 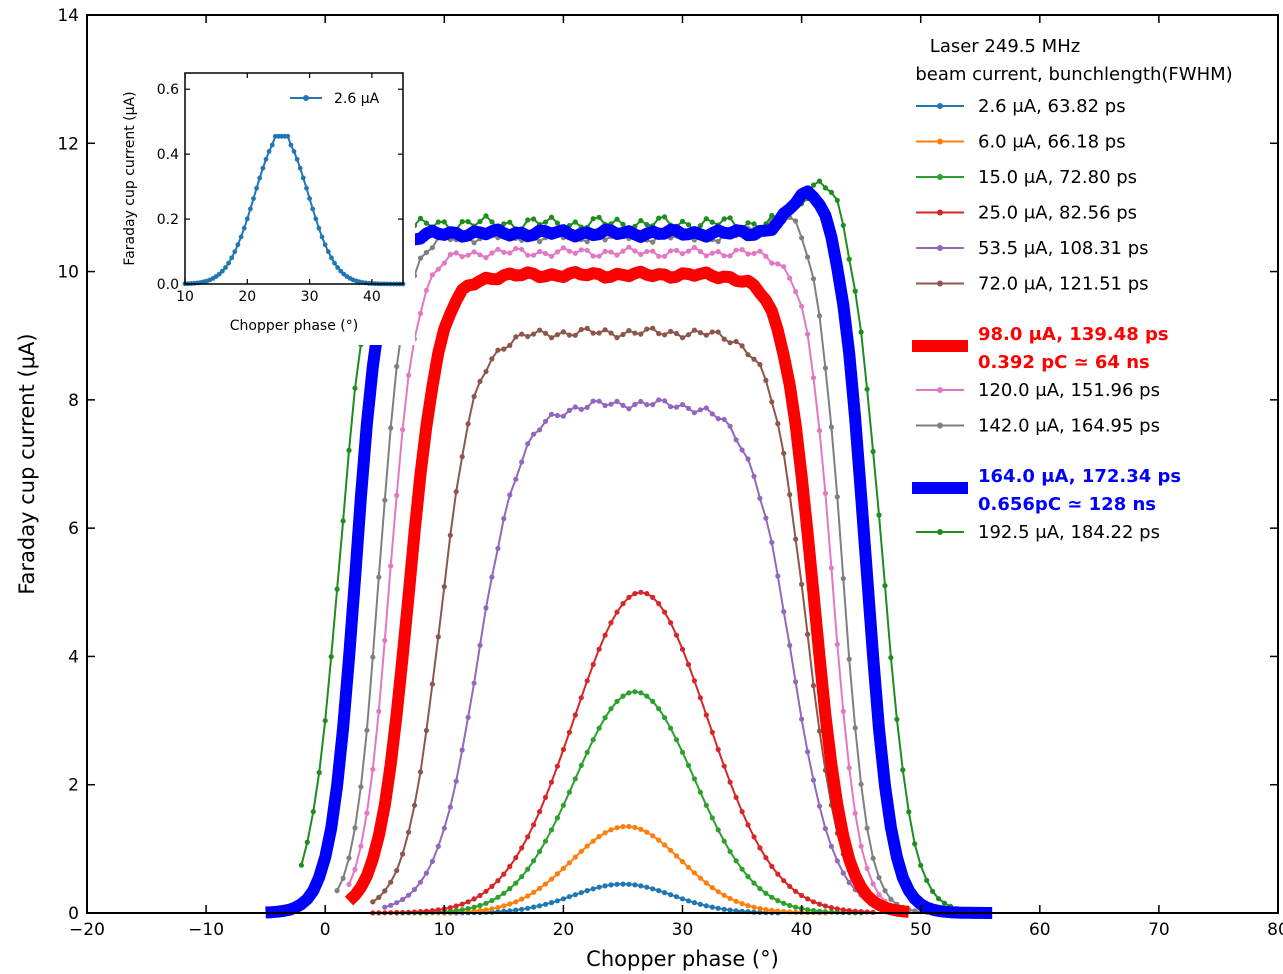 What do you see at coordinates (444, 930) in the screenshot?
I see `x-tick-label: 10` at bounding box center [444, 930].